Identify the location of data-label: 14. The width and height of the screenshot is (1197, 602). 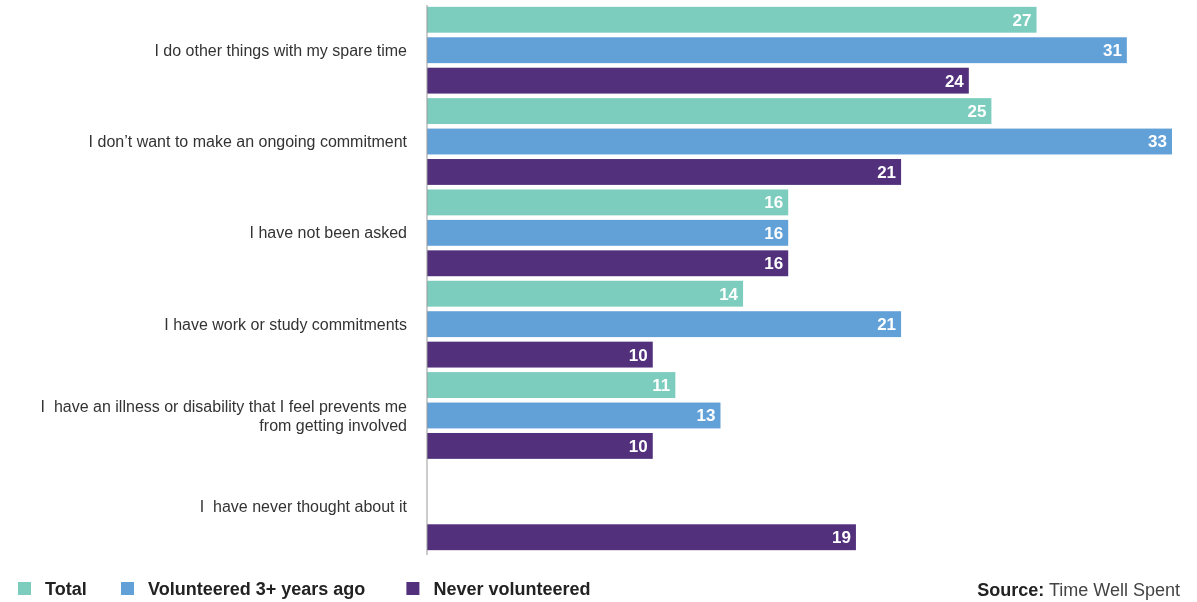
(729, 294).